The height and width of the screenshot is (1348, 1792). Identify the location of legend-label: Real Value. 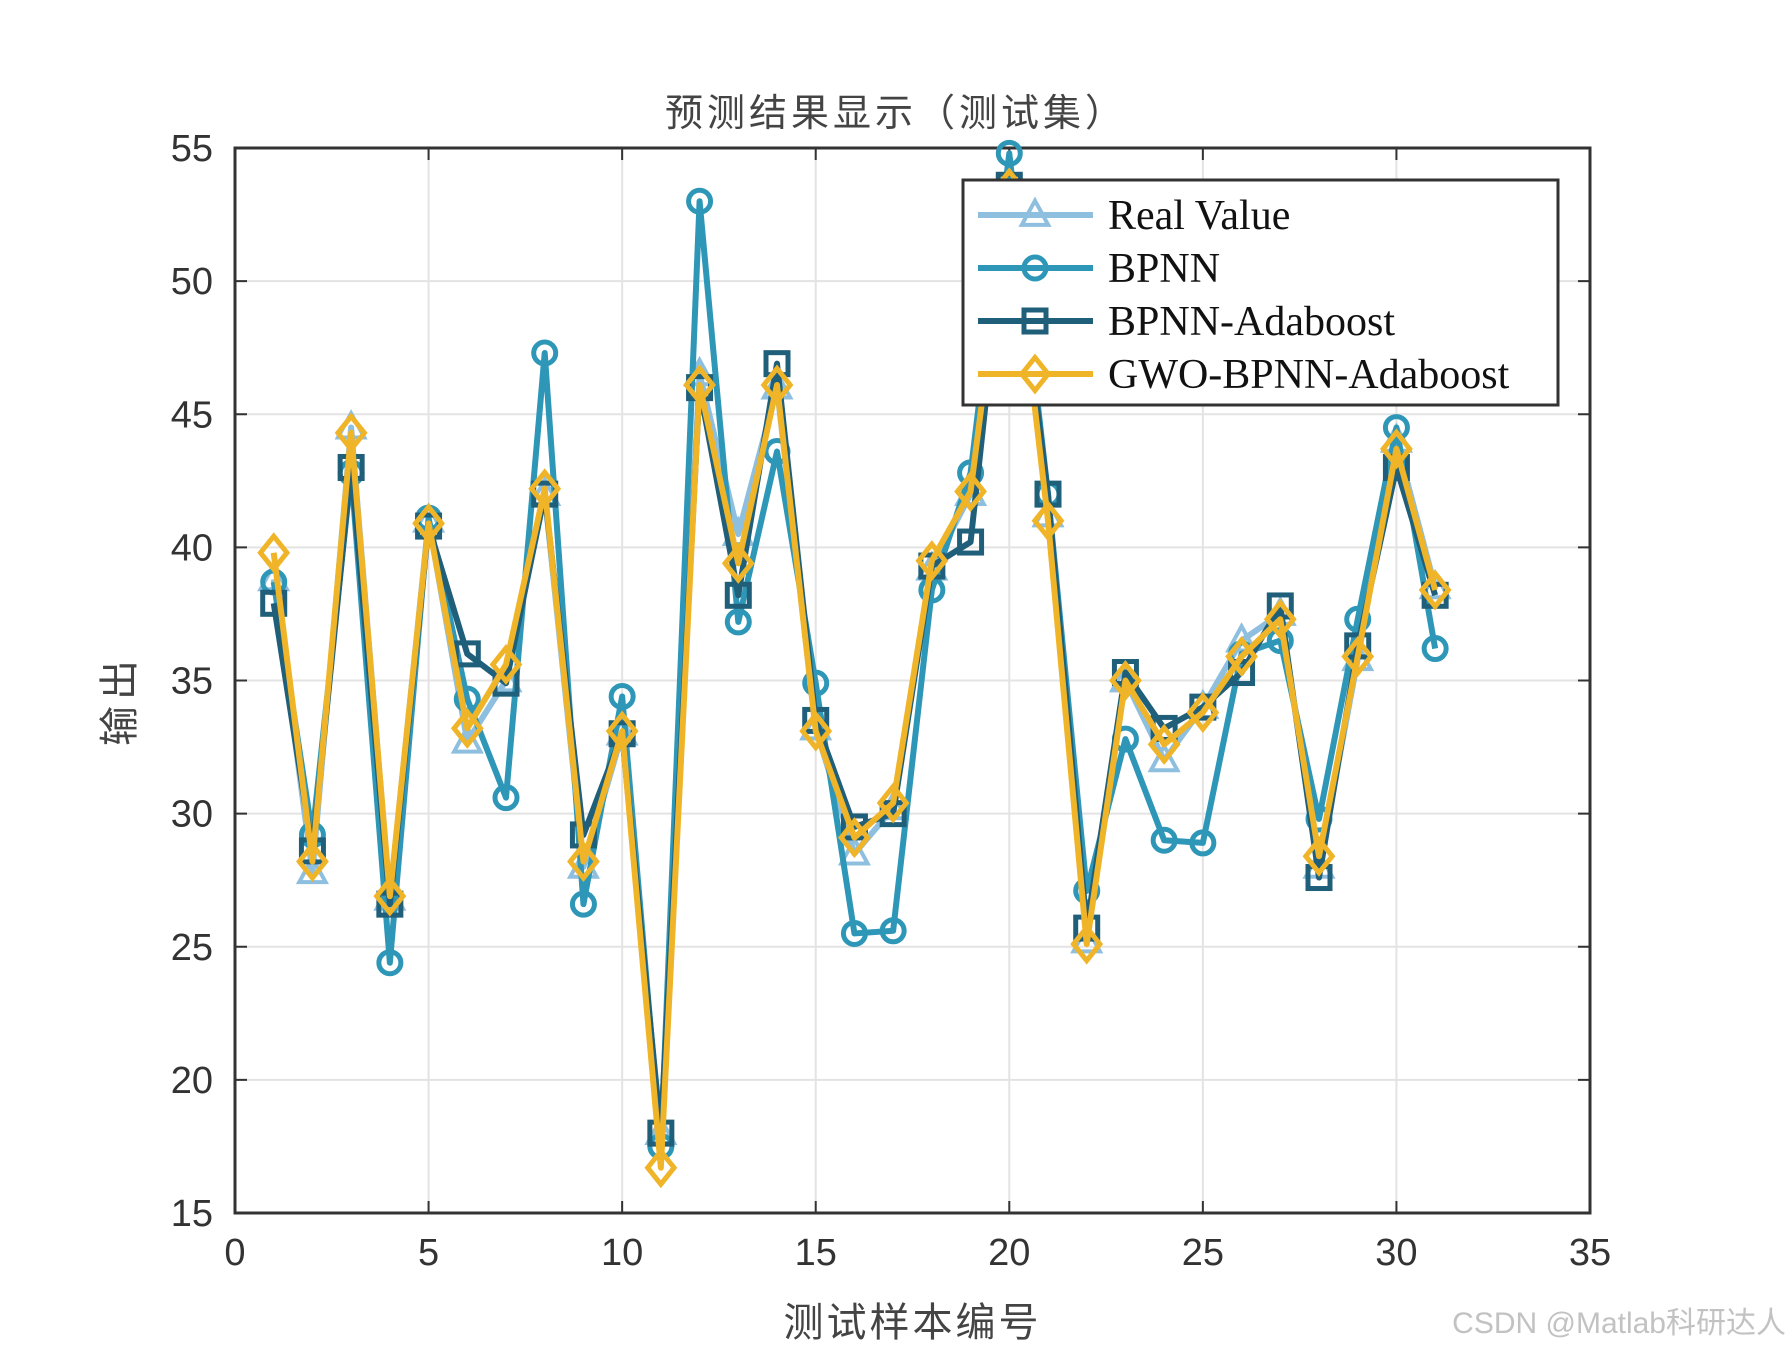
(1199, 216).